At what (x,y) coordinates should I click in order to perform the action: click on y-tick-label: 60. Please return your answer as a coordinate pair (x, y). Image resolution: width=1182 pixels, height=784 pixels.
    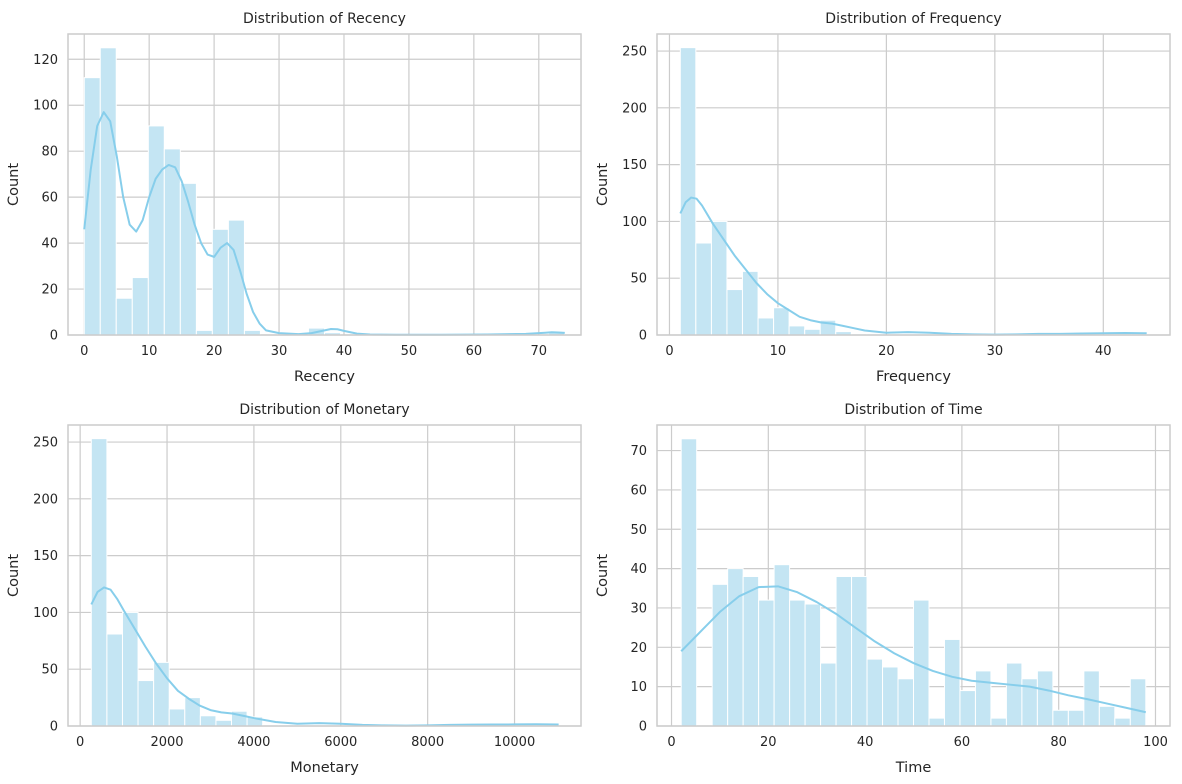
    Looking at the image, I should click on (49, 198).